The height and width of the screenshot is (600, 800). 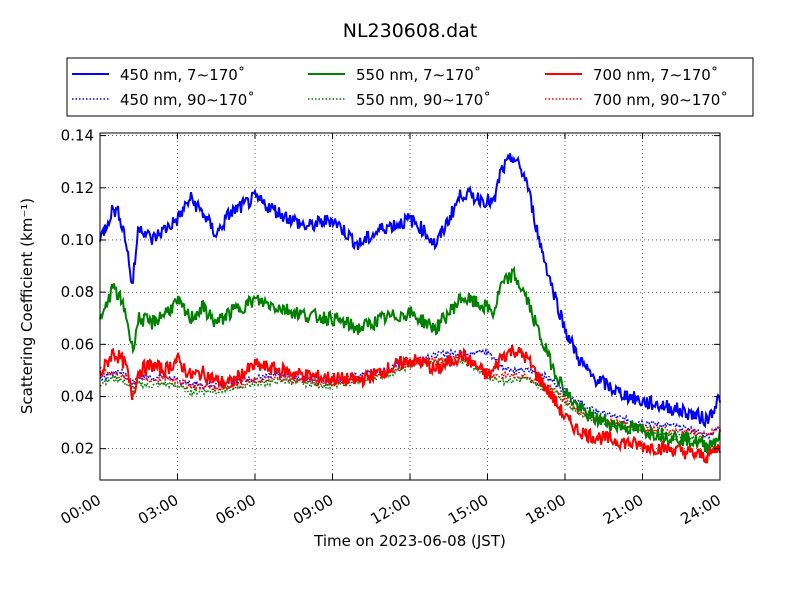 What do you see at coordinates (158, 509) in the screenshot?
I see `x-tick-label: 03:00` at bounding box center [158, 509].